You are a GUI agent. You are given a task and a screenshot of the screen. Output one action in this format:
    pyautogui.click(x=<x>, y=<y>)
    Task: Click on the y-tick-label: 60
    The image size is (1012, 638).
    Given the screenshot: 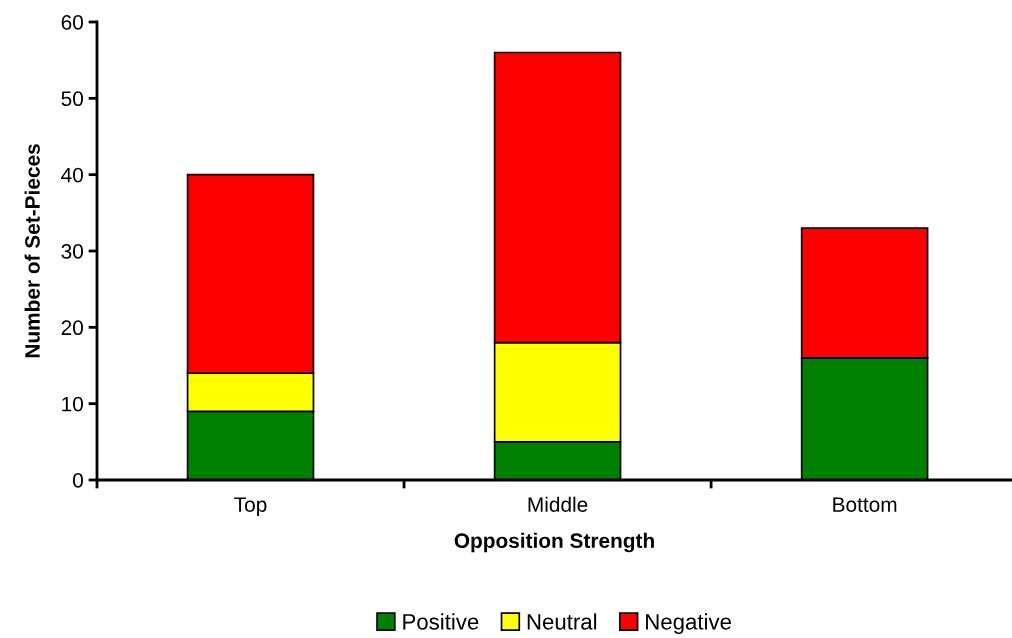 What is the action you would take?
    pyautogui.click(x=72, y=22)
    